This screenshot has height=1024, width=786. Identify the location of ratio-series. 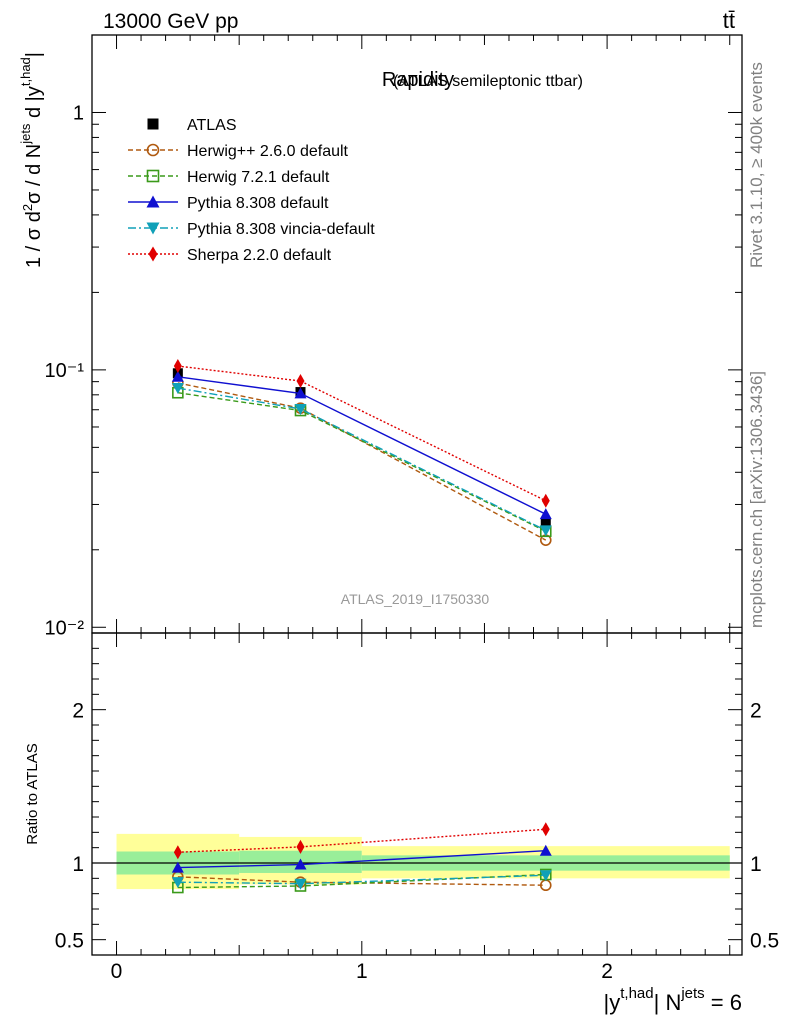
(361, 858).